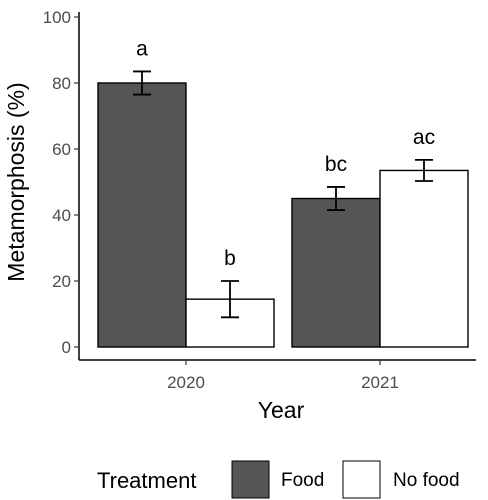 The width and height of the screenshot is (488, 500). What do you see at coordinates (186, 382) in the screenshot?
I see `x-tick-label: 2020` at bounding box center [186, 382].